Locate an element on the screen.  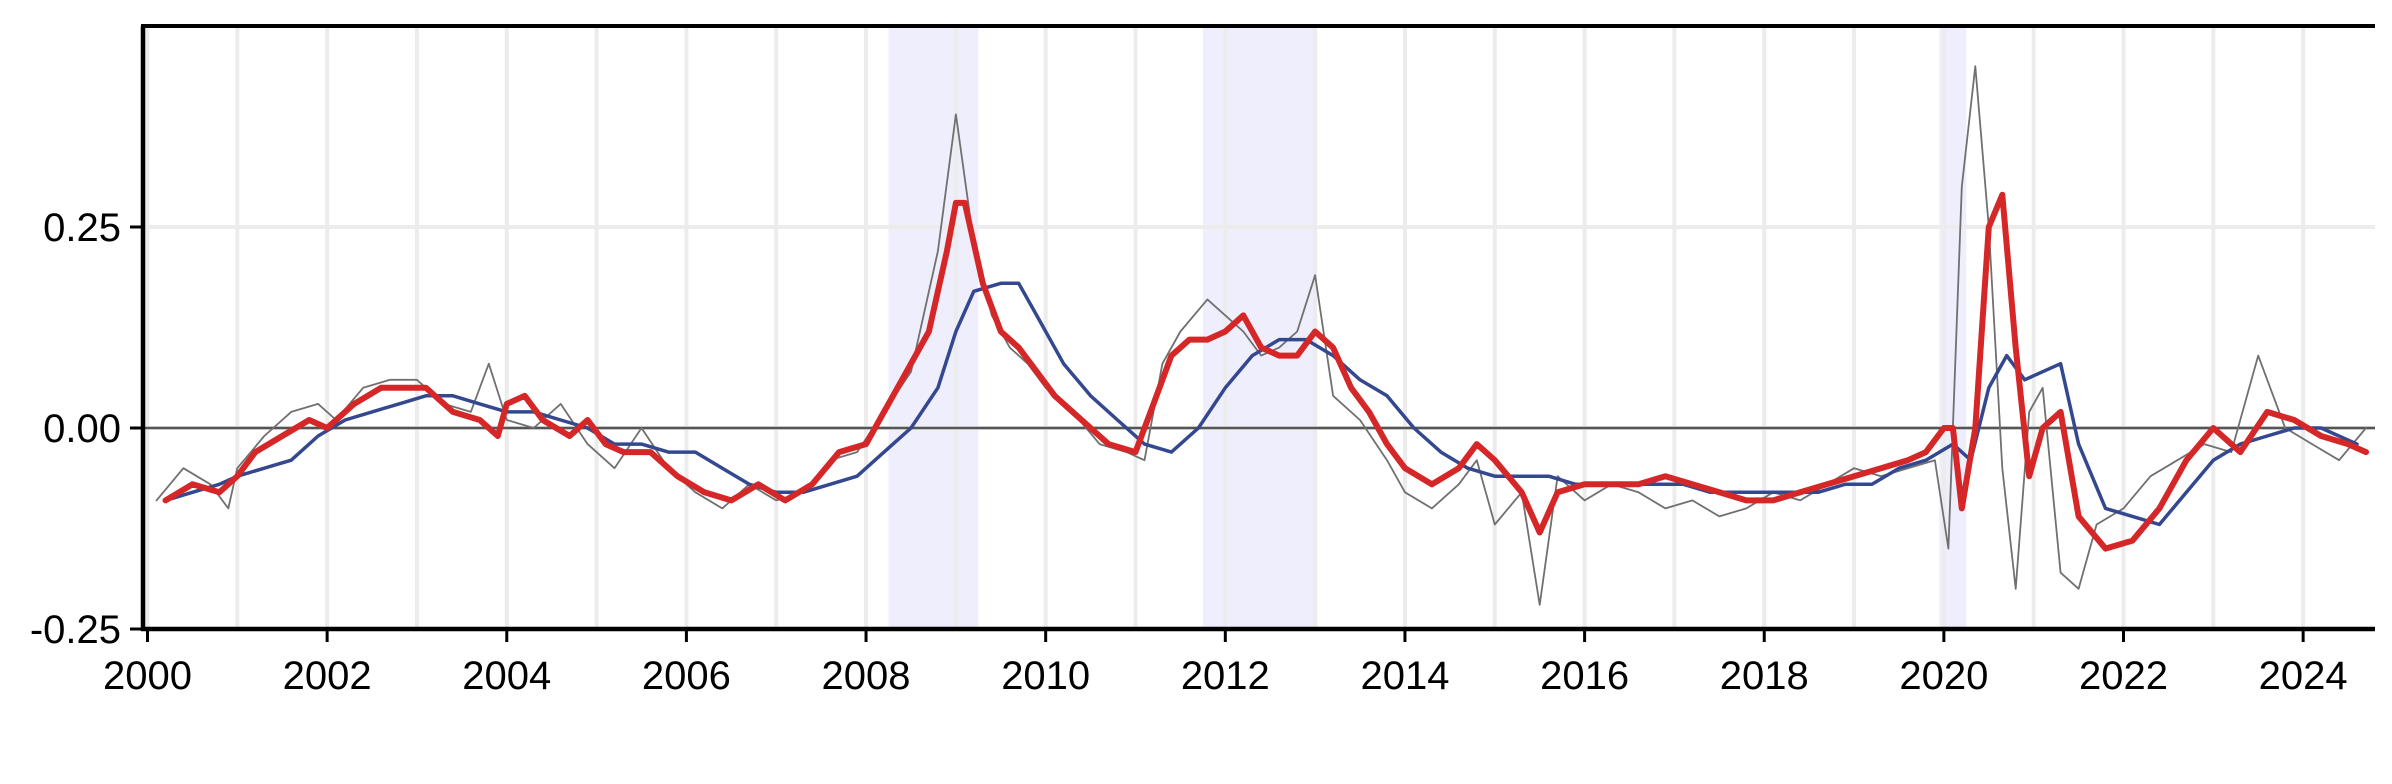
x-tick-label: 2006 is located at coordinates (686, 676).